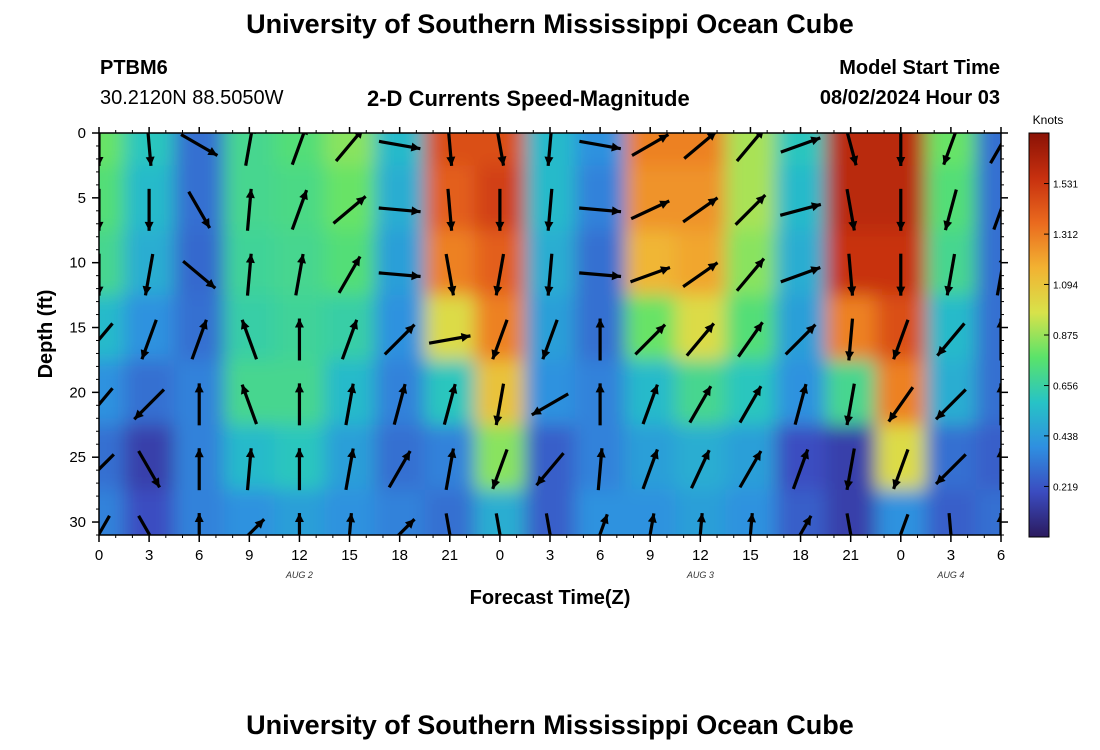 Image resolution: width=1100 pixels, height=750 pixels. Describe the element at coordinates (46, 334) in the screenshot. I see `y-axis-label: Depth (ft)` at that location.